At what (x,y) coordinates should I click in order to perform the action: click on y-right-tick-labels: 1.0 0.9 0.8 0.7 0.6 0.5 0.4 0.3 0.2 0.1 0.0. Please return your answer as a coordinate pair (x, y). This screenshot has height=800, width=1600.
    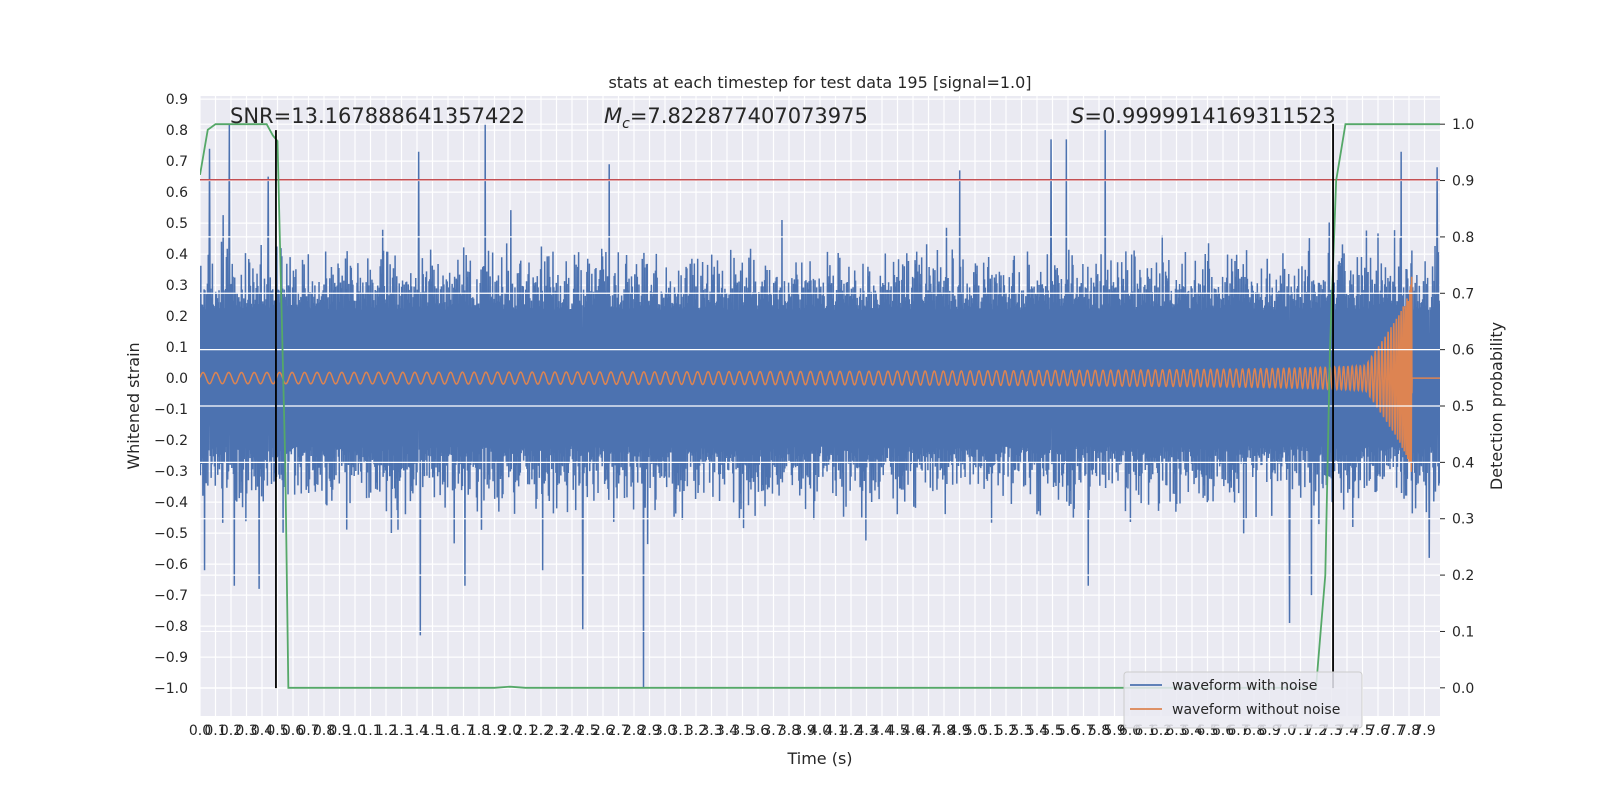
    Looking at the image, I should click on (1457, 407).